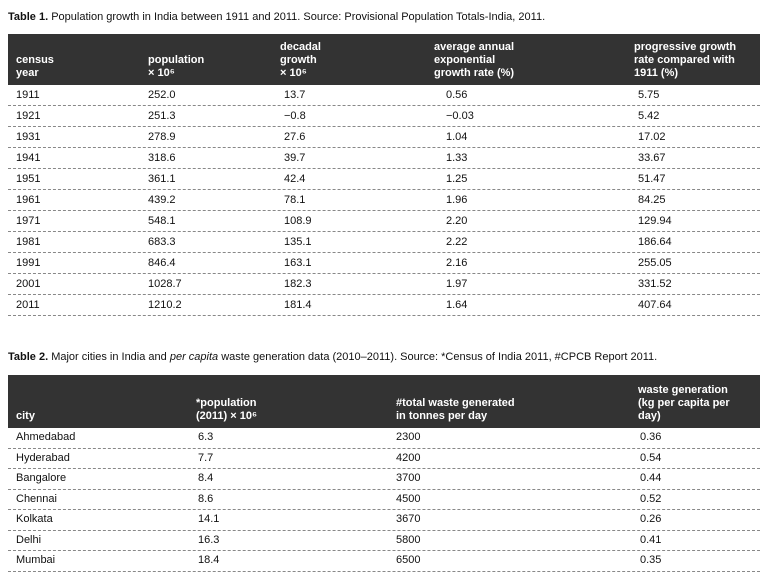  I want to click on decadal-growth-cell: 182.3, so click(298, 284).